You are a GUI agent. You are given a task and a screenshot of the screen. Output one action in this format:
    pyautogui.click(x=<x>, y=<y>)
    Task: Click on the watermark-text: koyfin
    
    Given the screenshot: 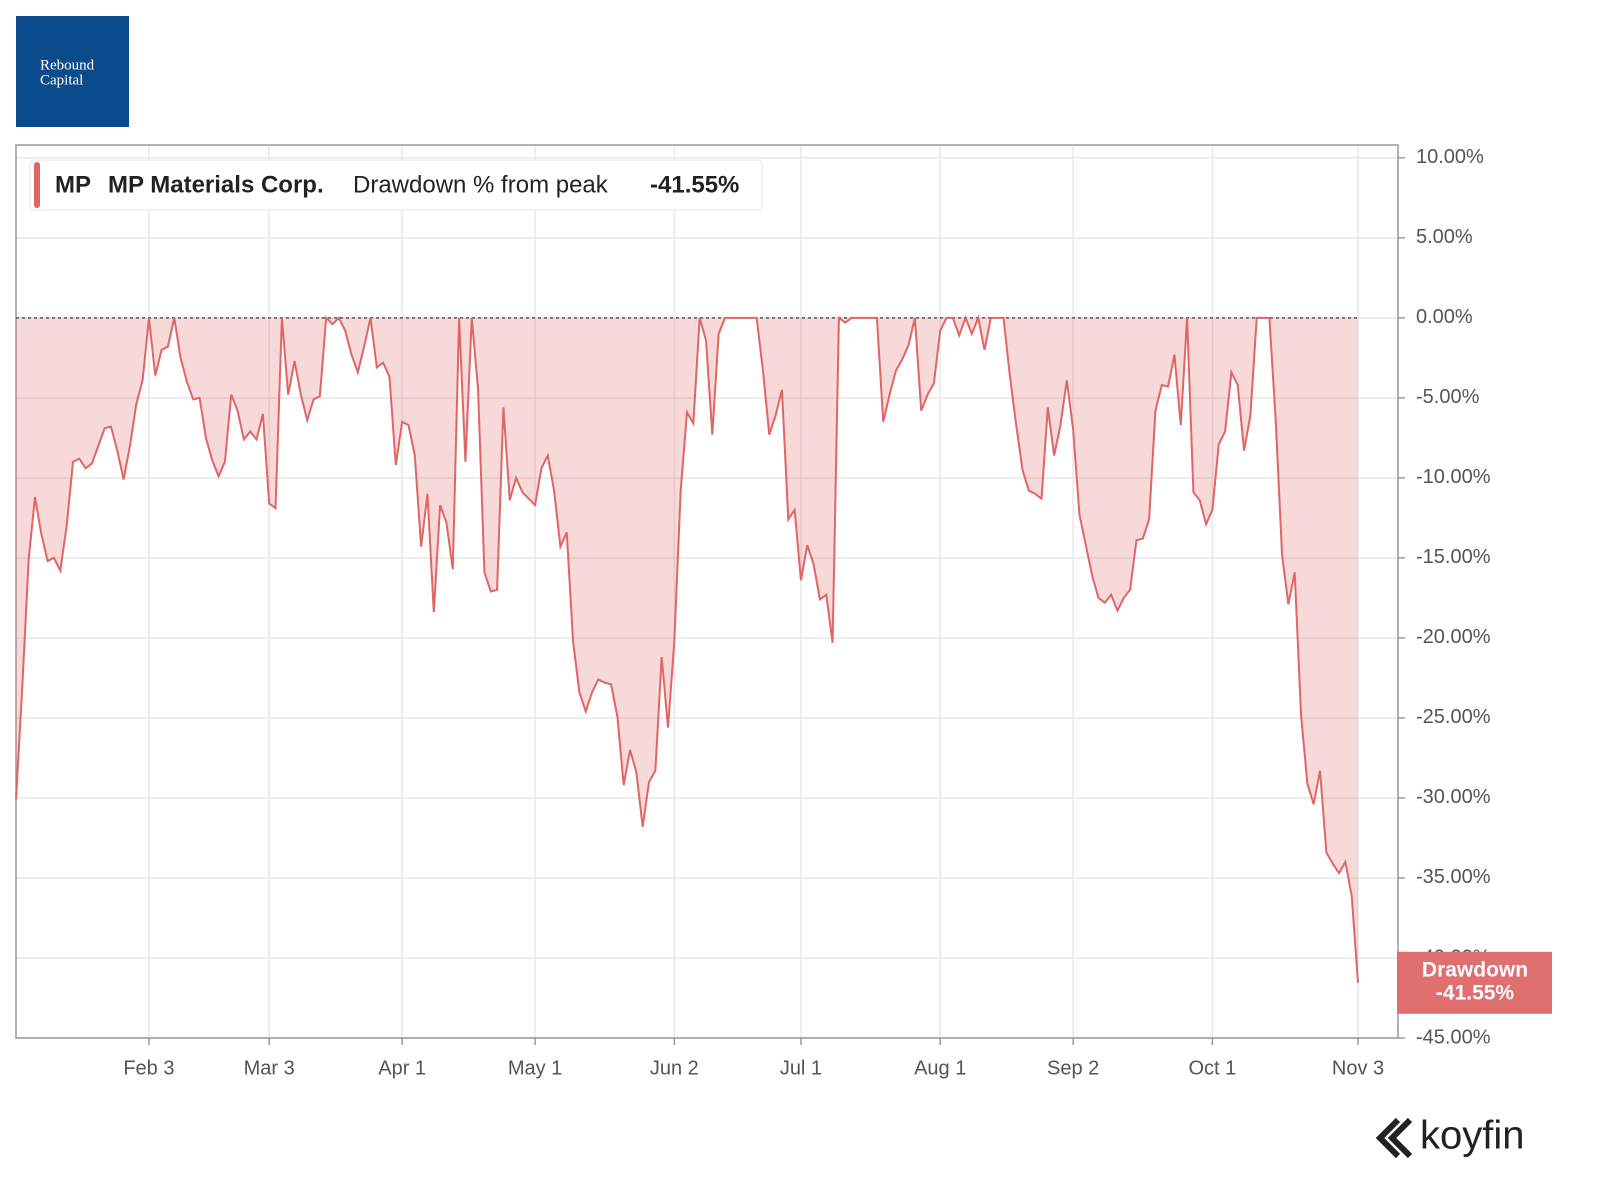 What is the action you would take?
    pyautogui.click(x=1472, y=1136)
    